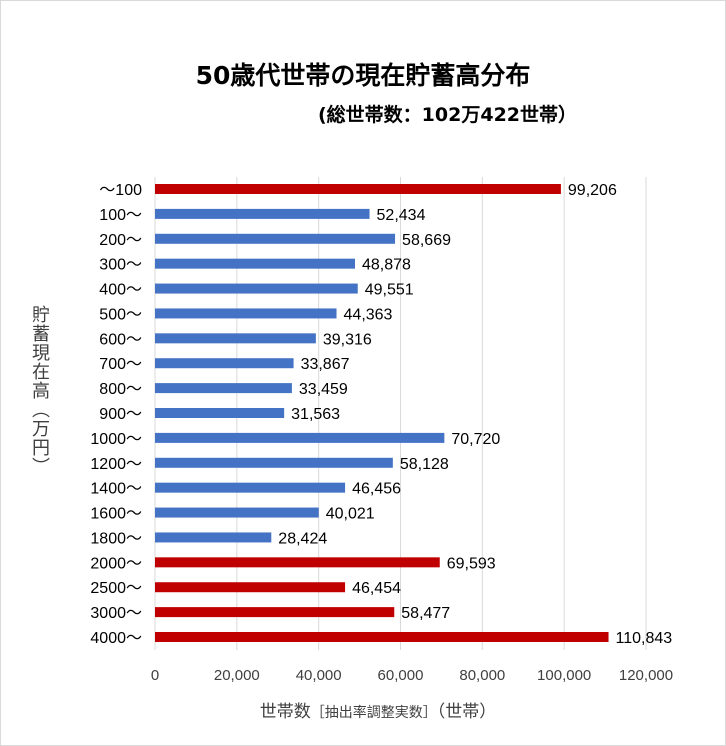 The height and width of the screenshot is (746, 726). I want to click on y-tick-label: 1400～, so click(116, 489).